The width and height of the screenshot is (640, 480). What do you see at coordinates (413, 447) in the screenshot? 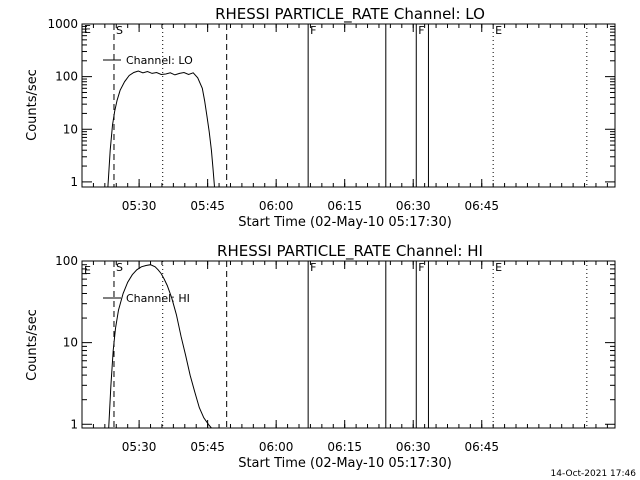
I see `bottom-x-tick-label: 06:30` at bounding box center [413, 447].